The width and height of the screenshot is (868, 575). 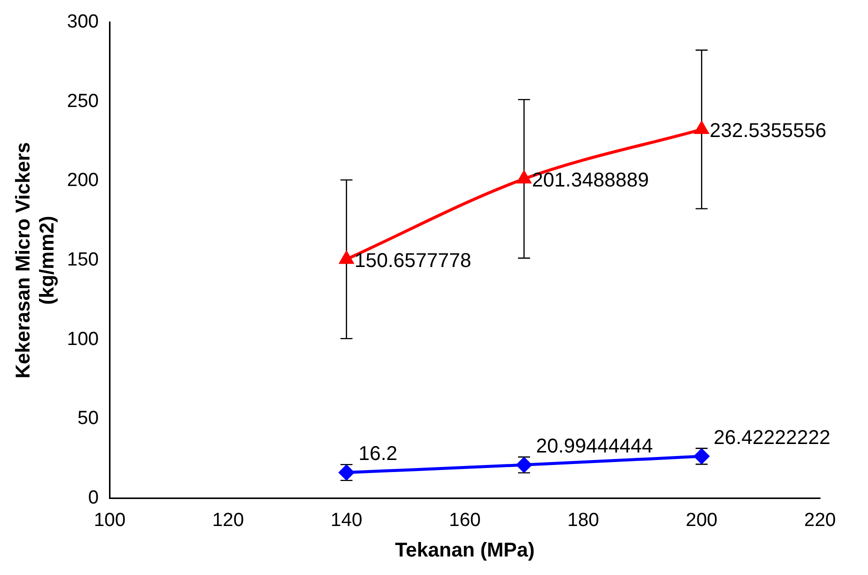 What do you see at coordinates (413, 261) in the screenshot?
I see `data-label: 150.6577778` at bounding box center [413, 261].